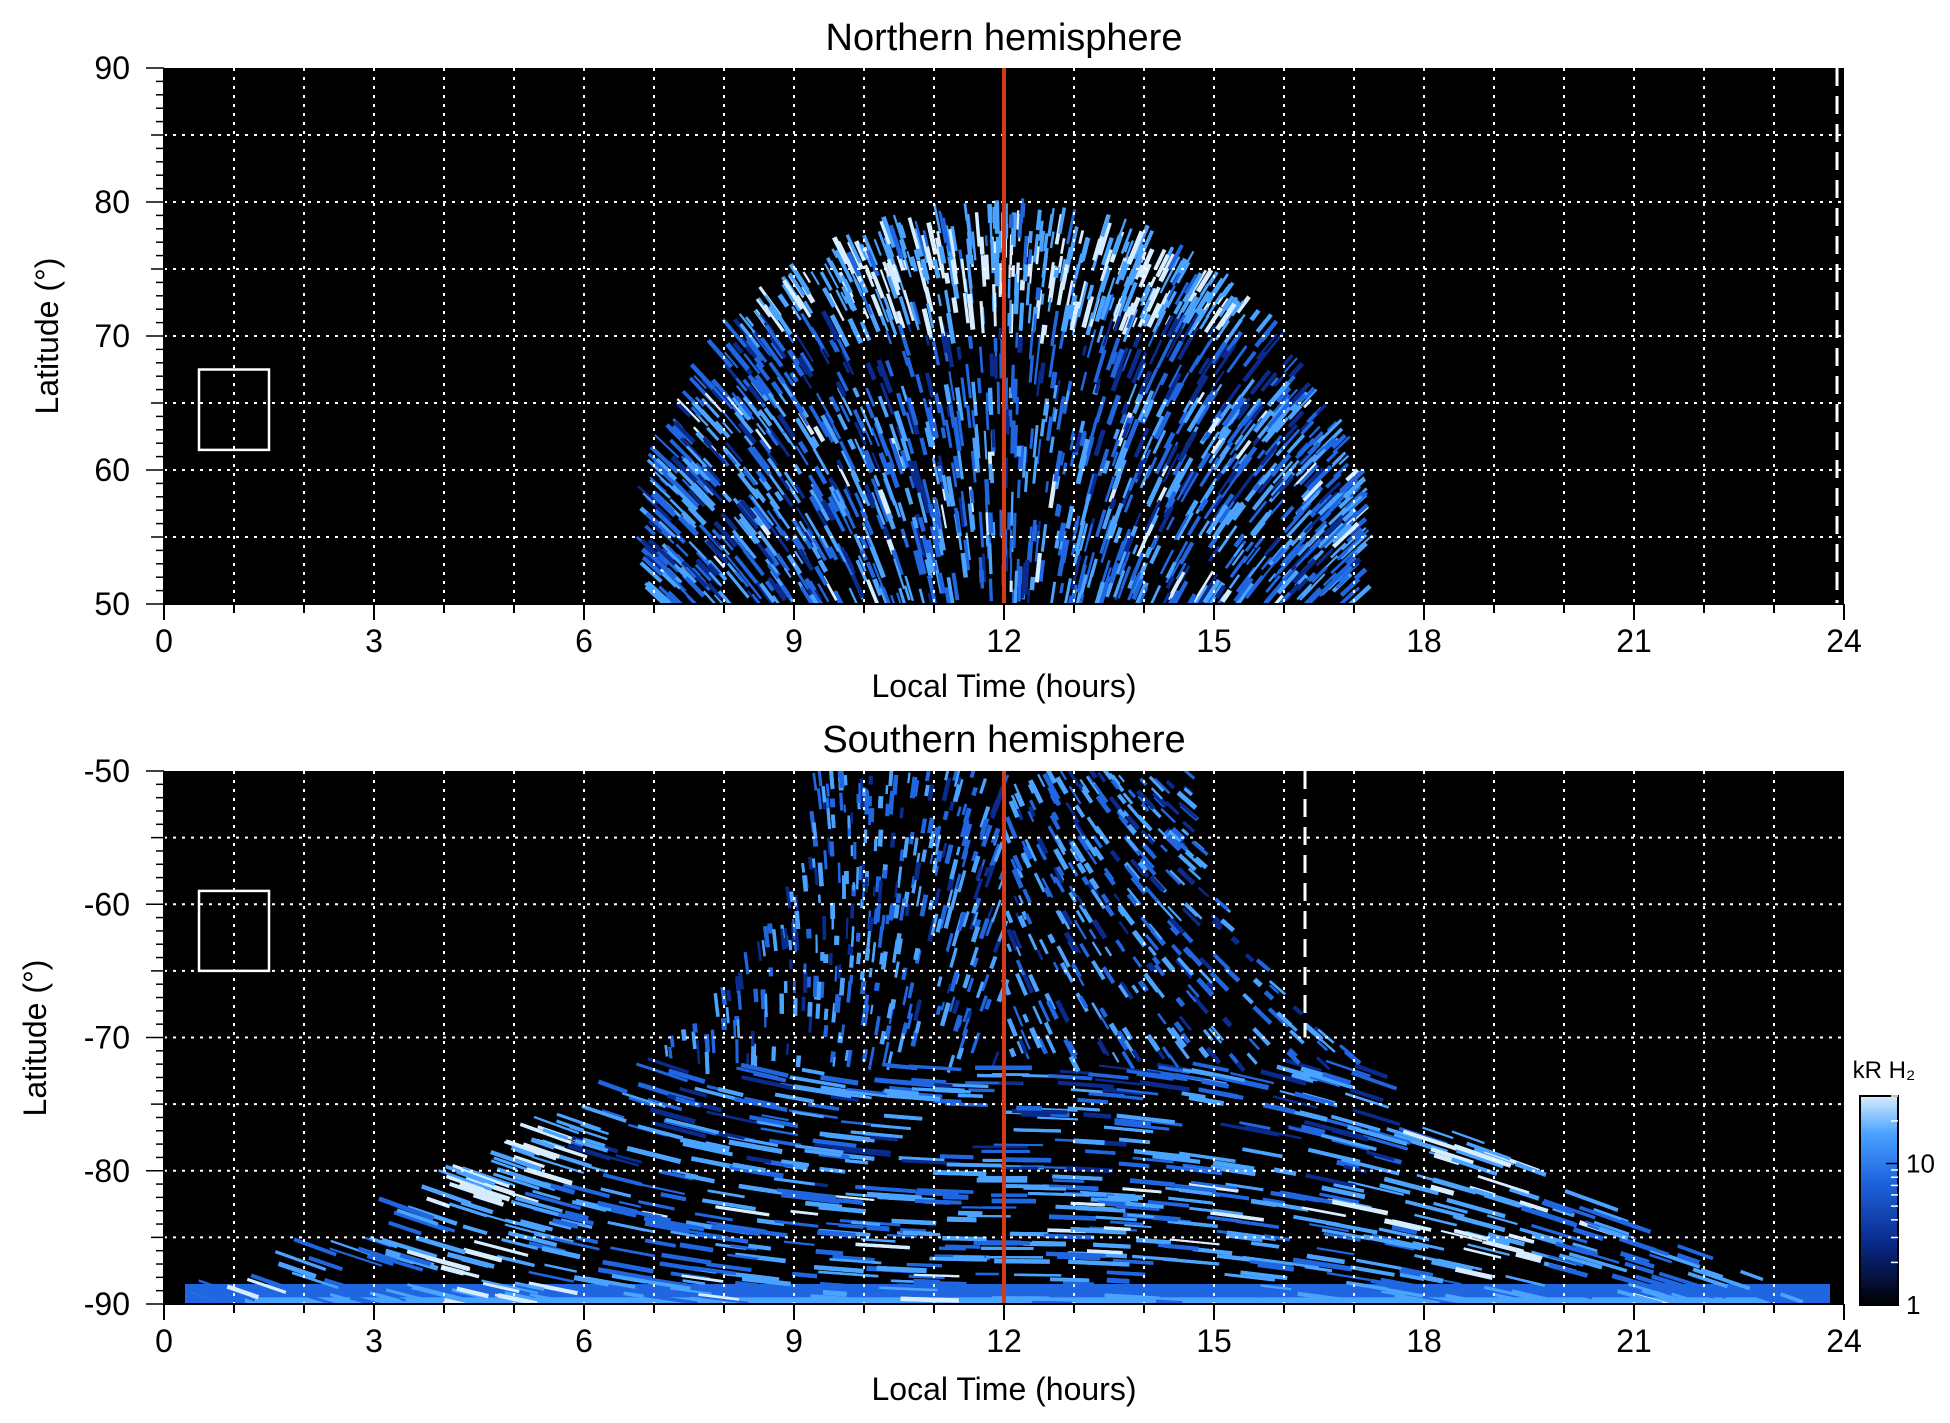  What do you see at coordinates (1214, 1341) in the screenshot?
I see `x-tick-label: 15` at bounding box center [1214, 1341].